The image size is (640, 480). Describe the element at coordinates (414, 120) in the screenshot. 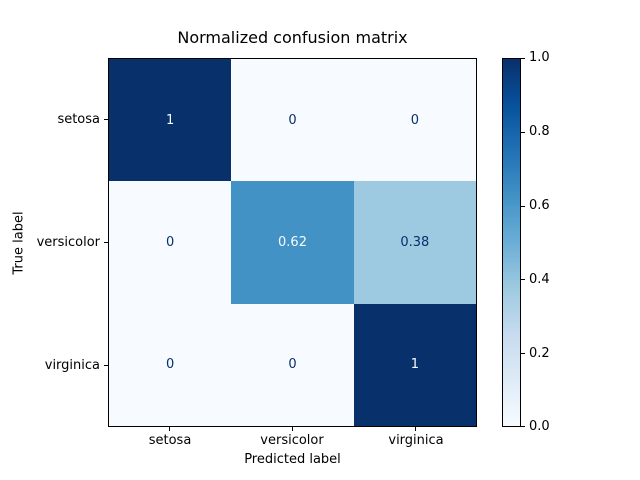

I see `matrix-cell-r0c2: 0` at that location.